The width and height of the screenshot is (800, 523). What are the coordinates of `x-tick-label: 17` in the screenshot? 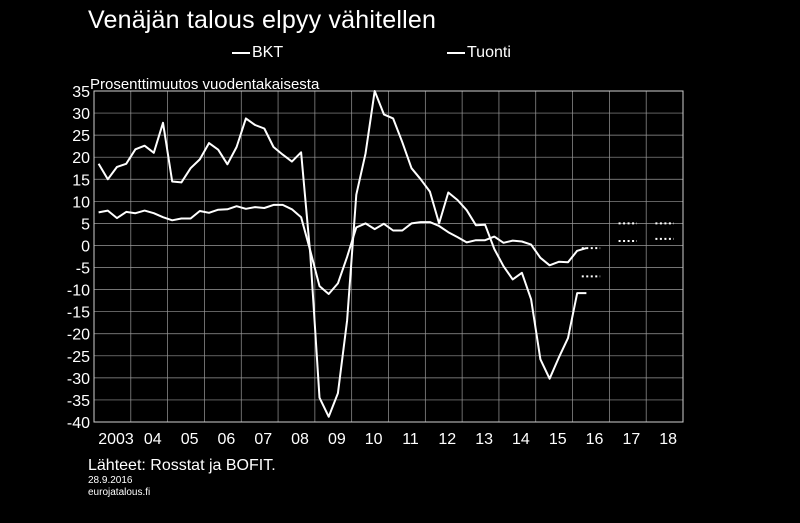 It's located at (631, 439).